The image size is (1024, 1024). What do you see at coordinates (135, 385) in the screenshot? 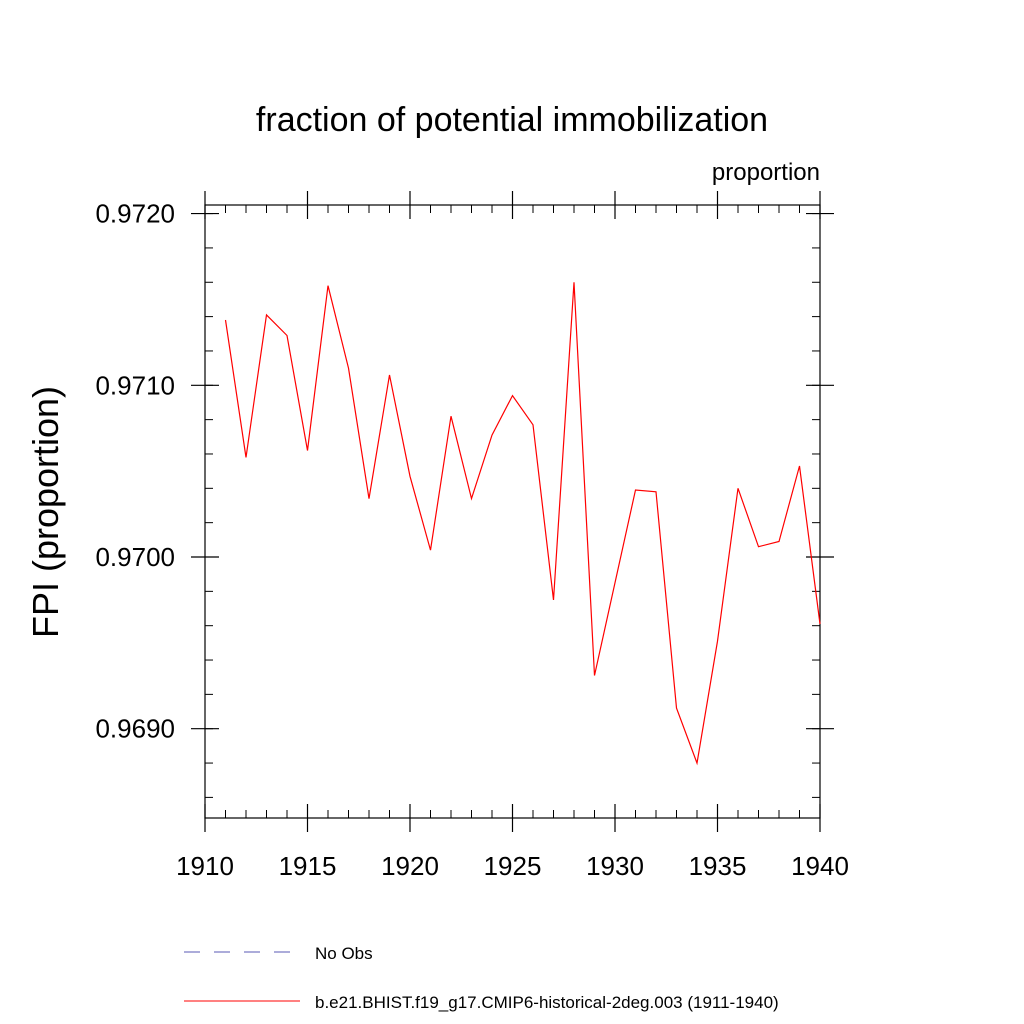
I see `y-tick-label: 0.9710` at bounding box center [135, 385].